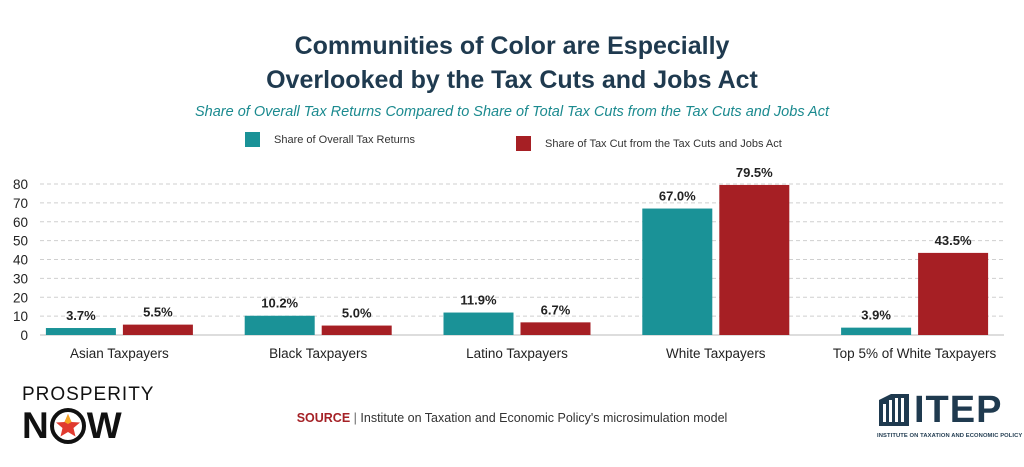  What do you see at coordinates (894, 410) in the screenshot?
I see `itep-emblem-icon` at bounding box center [894, 410].